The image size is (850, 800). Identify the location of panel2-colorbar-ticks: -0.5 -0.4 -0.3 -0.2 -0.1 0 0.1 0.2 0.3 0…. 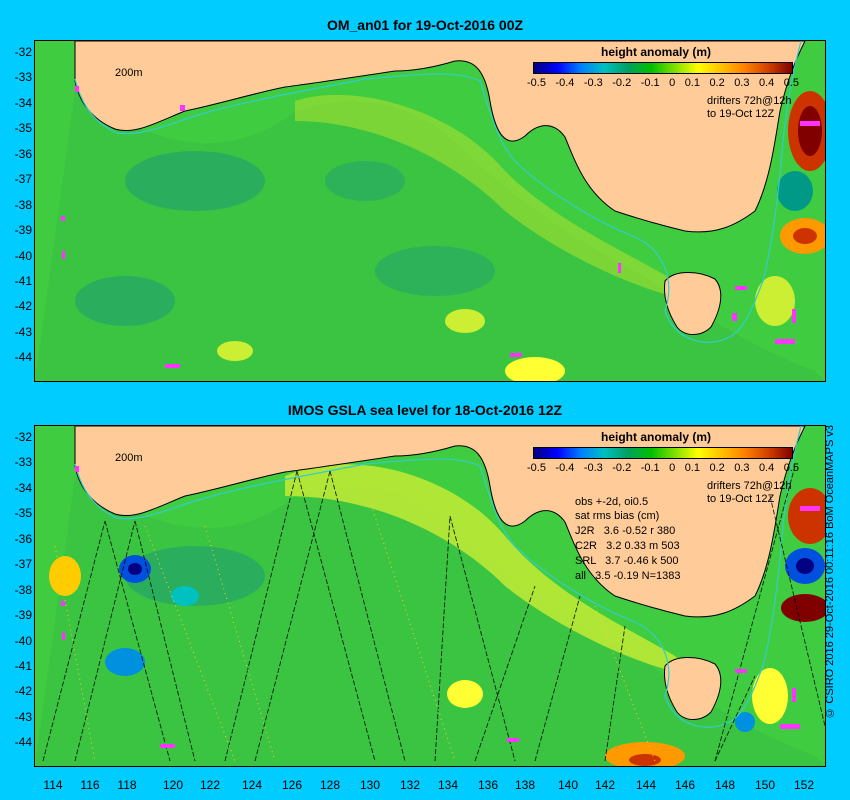
(663, 468).